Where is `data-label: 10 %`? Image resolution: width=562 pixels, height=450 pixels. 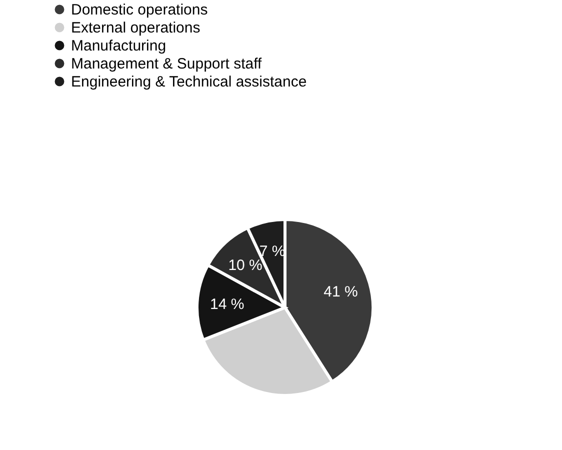
data-label: 10 % is located at coordinates (245, 265).